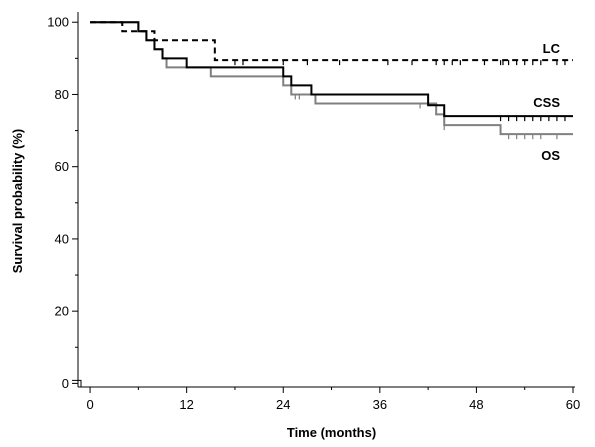 The width and height of the screenshot is (595, 447). I want to click on origin-bracket, so click(77, 383).